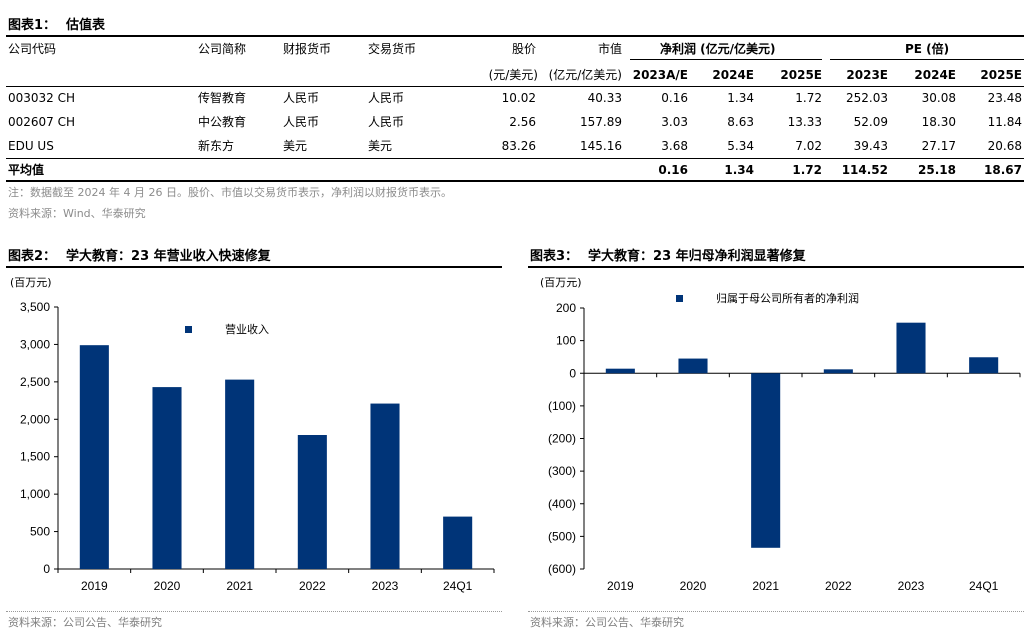 This screenshot has width=1030, height=633. What do you see at coordinates (601, 122) in the screenshot?
I see `row-mktcap: 157.89` at bounding box center [601, 122].